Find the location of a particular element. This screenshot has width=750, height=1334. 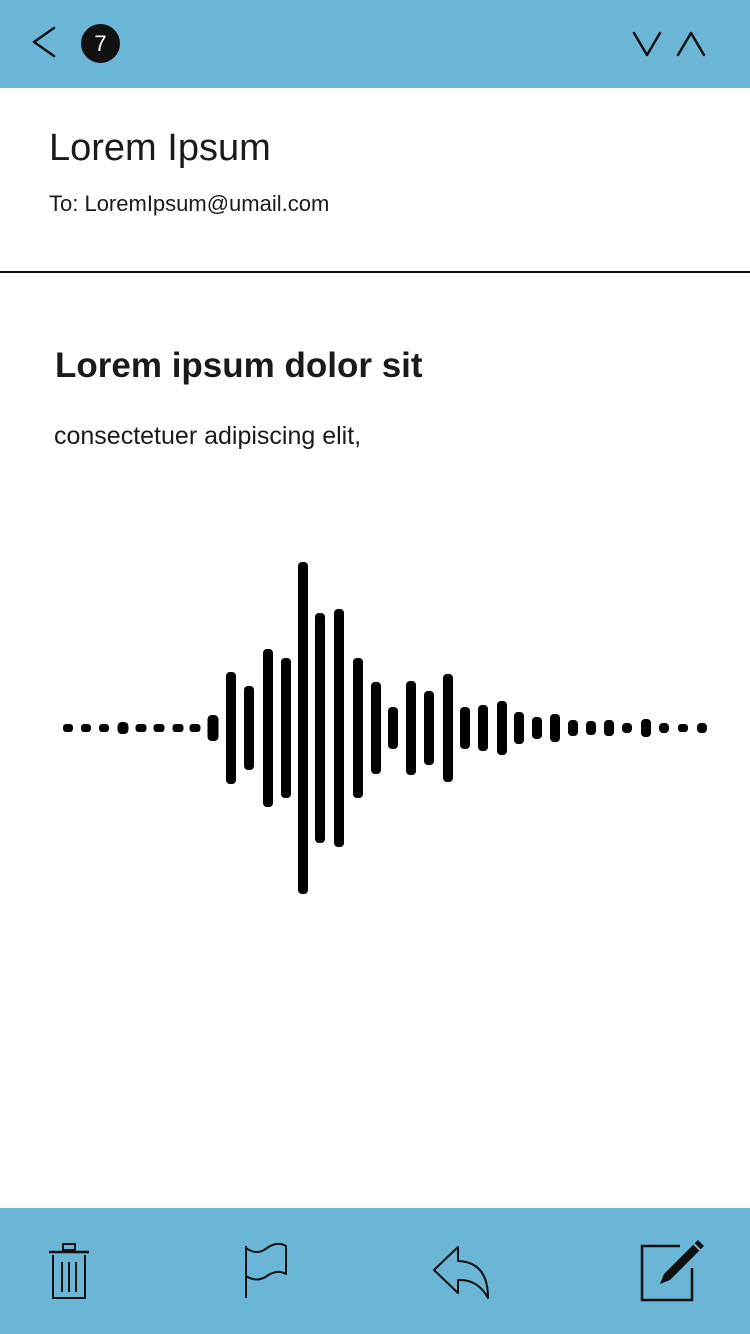

email-body-heading: Lorem ipsum dolor sit is located at coordinates (239, 365).